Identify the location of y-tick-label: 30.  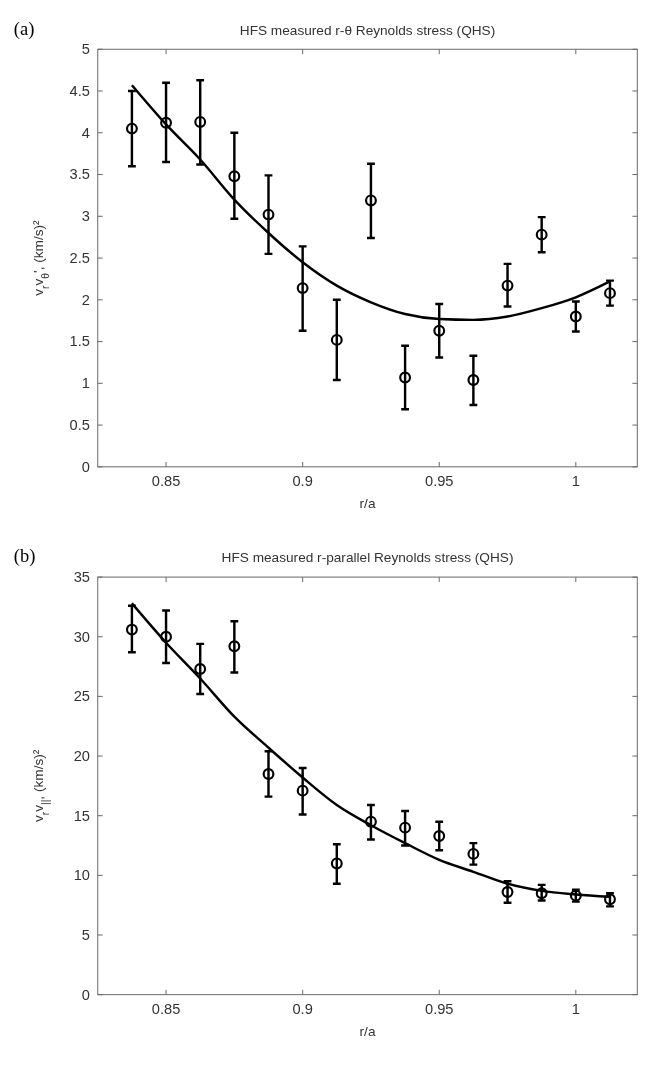
(81, 636).